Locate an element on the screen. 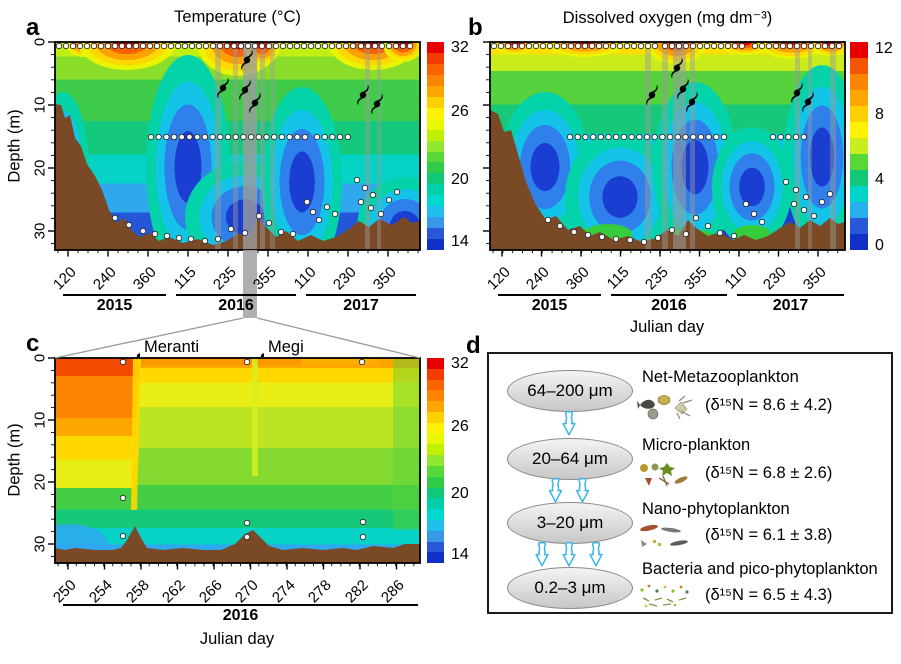  d15n-value-1: (δ¹⁵N = 8.6 ± 4.2) is located at coordinates (769, 405).